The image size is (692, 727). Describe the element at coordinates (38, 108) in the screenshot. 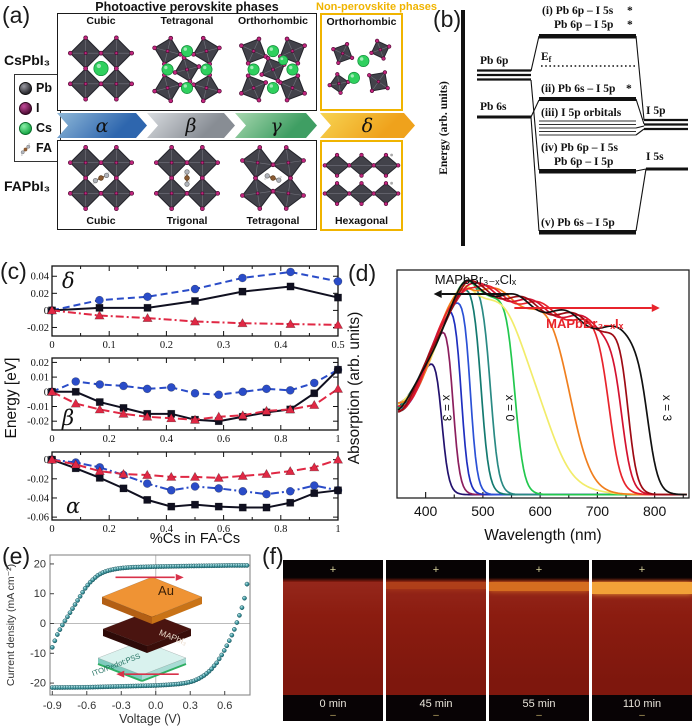

I see `legend-label-i: I` at that location.